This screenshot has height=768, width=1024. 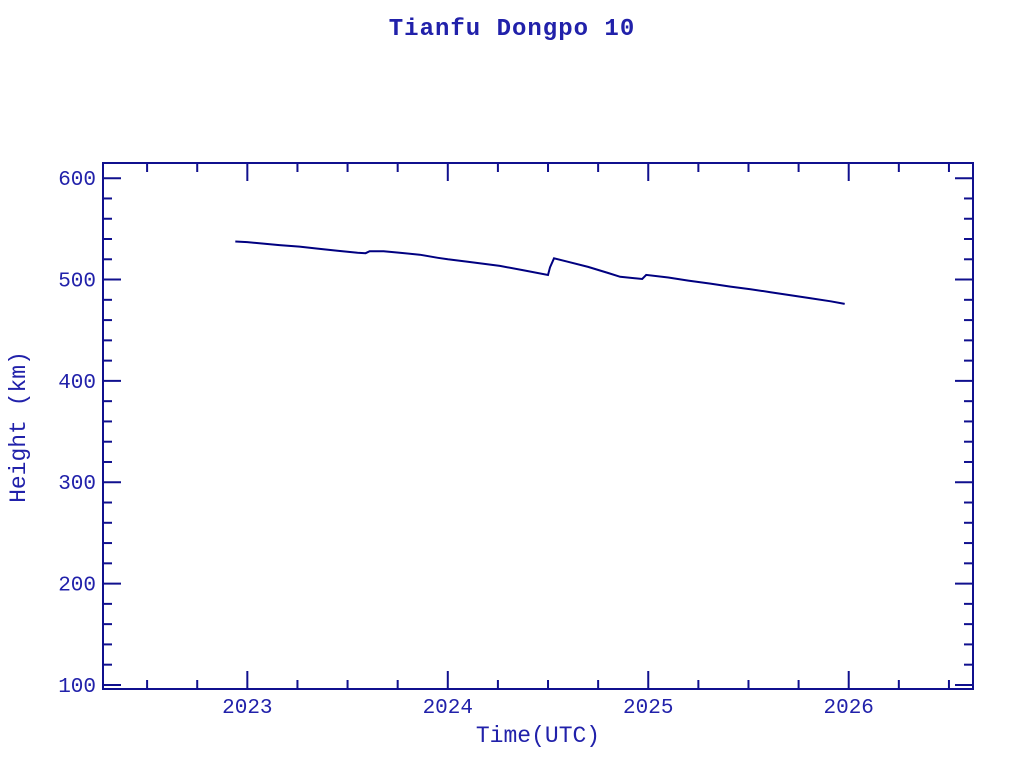 I want to click on y-tick-label: 500, so click(x=77, y=282).